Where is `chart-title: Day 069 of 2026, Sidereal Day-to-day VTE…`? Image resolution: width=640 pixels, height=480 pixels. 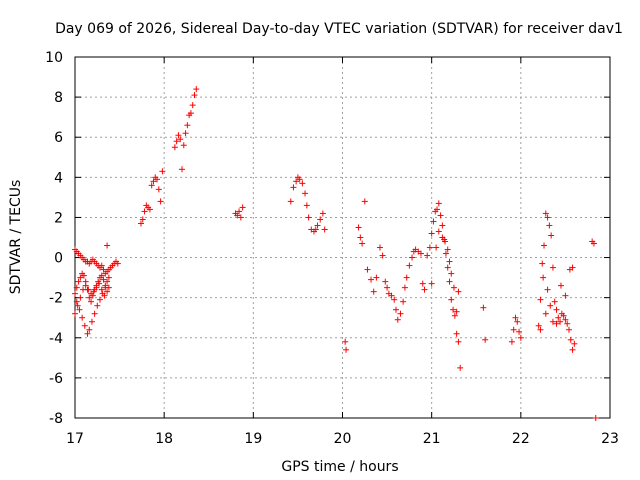 chart-title: Day 069 of 2026, Sidereal Day-to-day VTE… is located at coordinates (339, 29).